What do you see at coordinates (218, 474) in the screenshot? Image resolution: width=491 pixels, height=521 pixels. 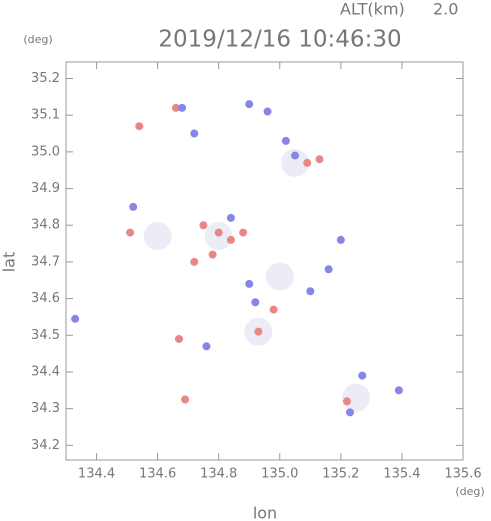 I see `x-tick-label: 134.8` at bounding box center [218, 474].